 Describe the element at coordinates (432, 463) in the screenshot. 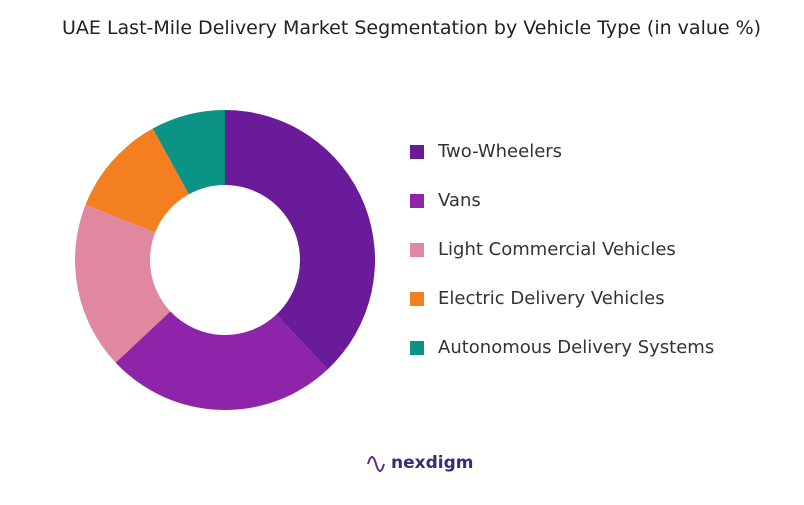

I see `watermark: nexdigm` at that location.